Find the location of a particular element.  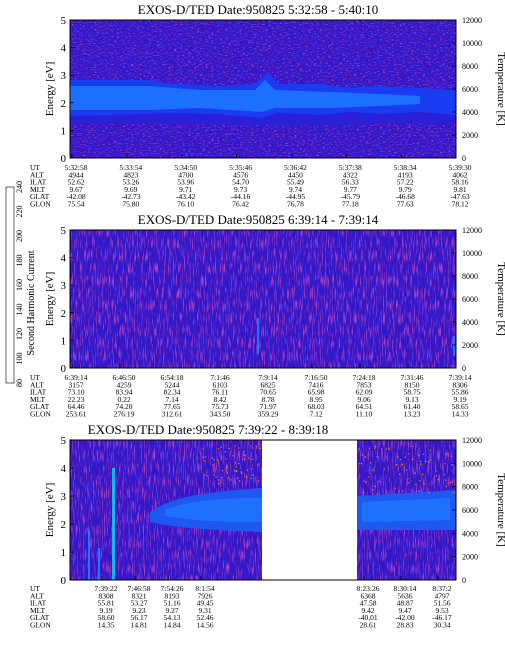

orbit-cell: 76.11 is located at coordinates (220, 392).